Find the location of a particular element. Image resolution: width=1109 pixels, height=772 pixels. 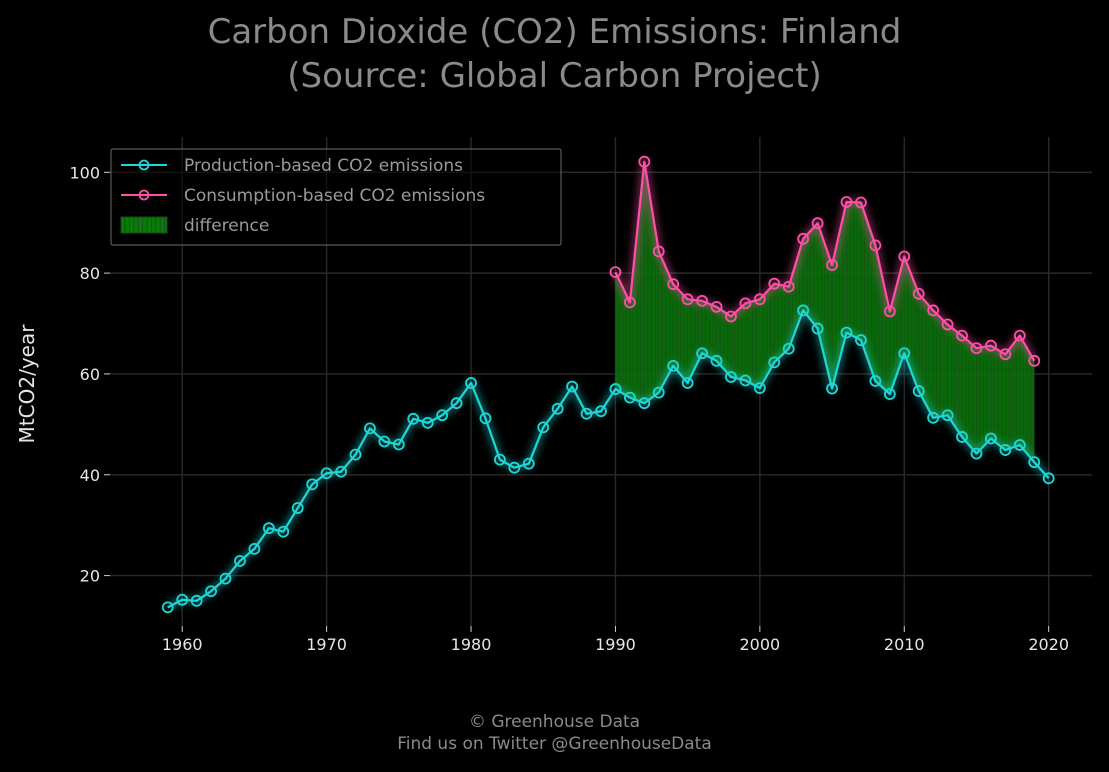

x-tick-label: 2000 is located at coordinates (759, 644).